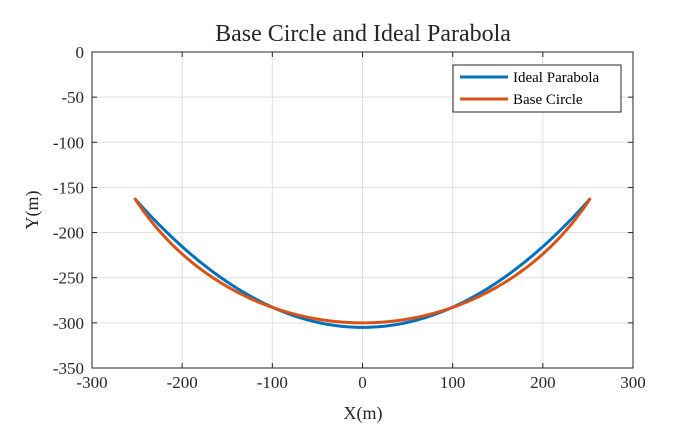  Describe the element at coordinates (363, 413) in the screenshot. I see `x-axis-label: X(m)` at that location.